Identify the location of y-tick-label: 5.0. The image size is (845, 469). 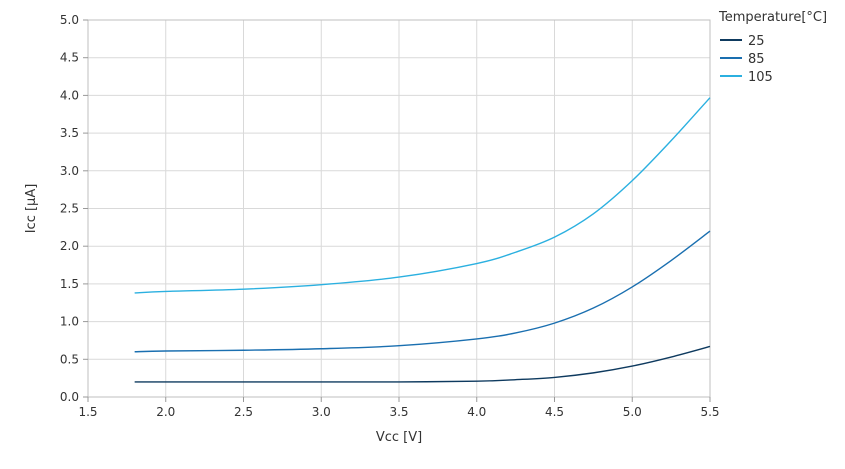
(69, 20).